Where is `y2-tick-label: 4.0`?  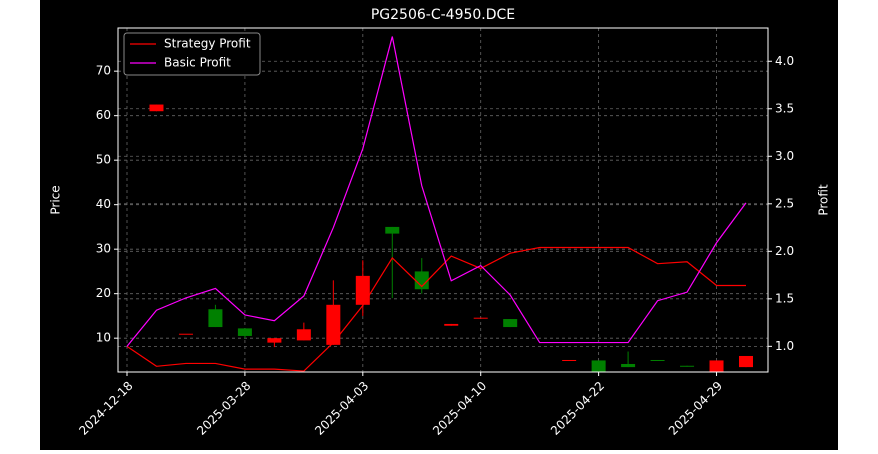 y2-tick-label: 4.0 is located at coordinates (784, 61).